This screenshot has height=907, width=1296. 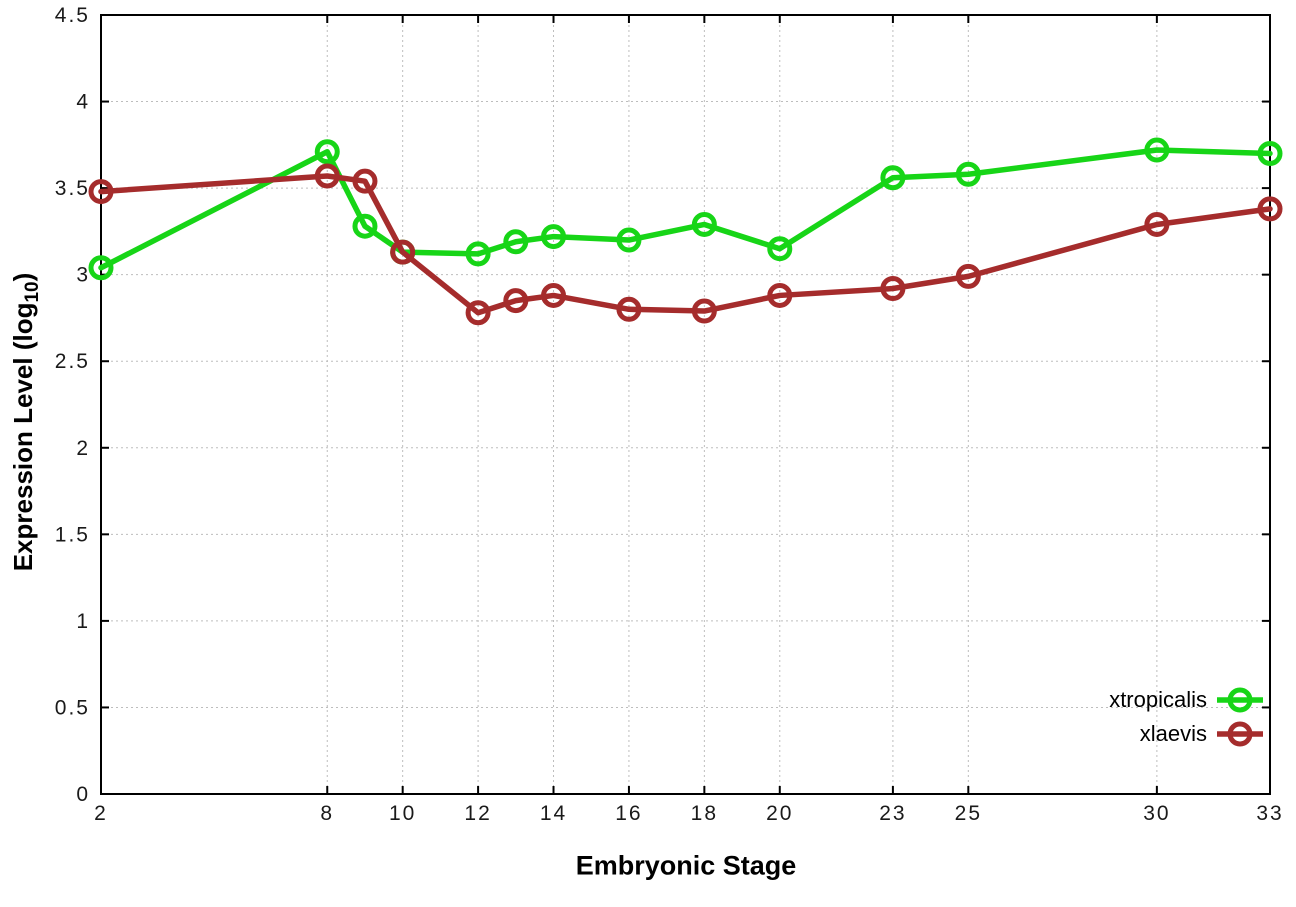 What do you see at coordinates (23, 277) in the screenshot?
I see `y-axis-title-suffix: )` at bounding box center [23, 277].